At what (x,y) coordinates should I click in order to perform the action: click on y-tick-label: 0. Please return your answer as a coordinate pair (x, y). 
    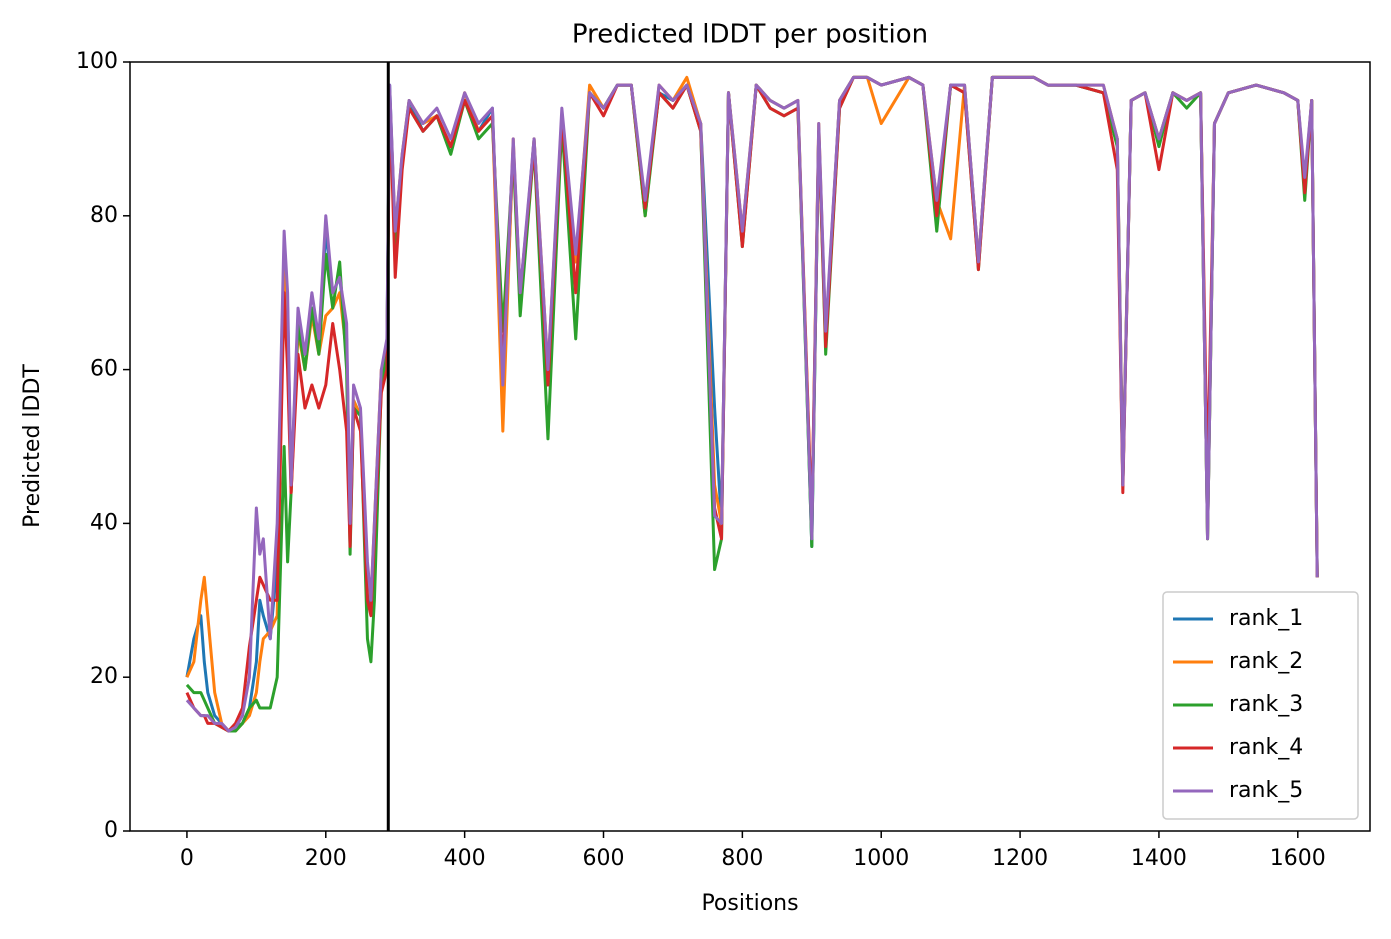
    Looking at the image, I should click on (111, 830).